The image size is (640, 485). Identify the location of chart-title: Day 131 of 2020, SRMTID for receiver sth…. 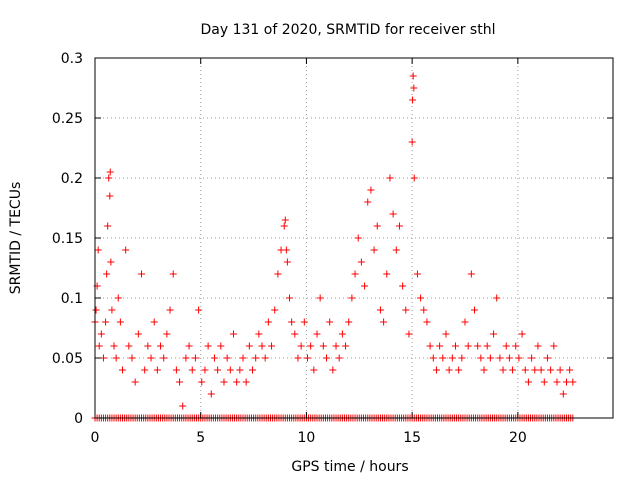
(348, 30).